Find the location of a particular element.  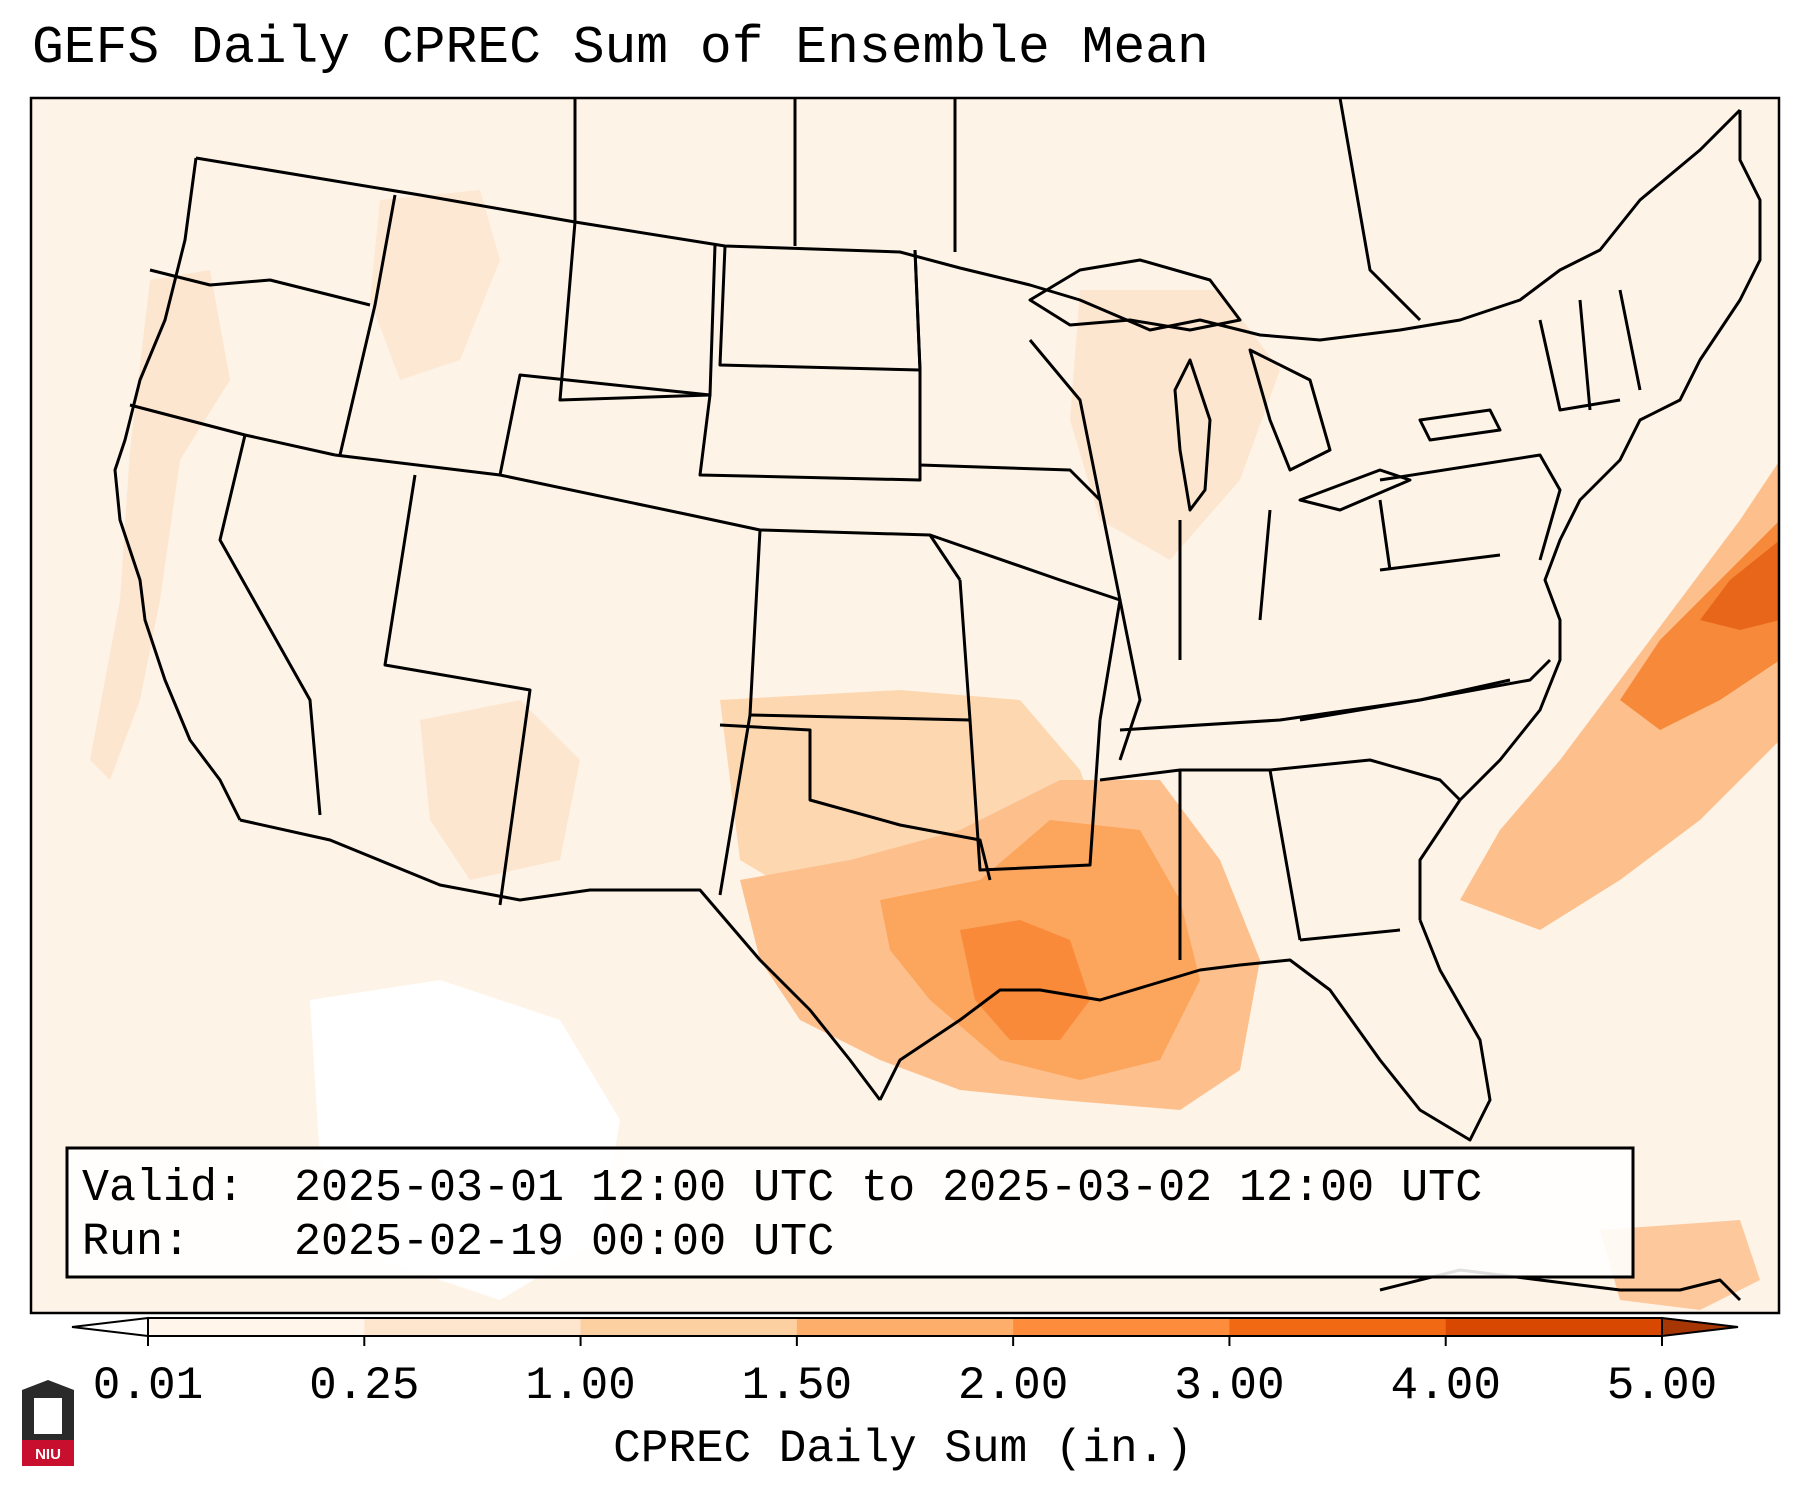

precip-patch-great-lakes is located at coordinates (1175, 425).